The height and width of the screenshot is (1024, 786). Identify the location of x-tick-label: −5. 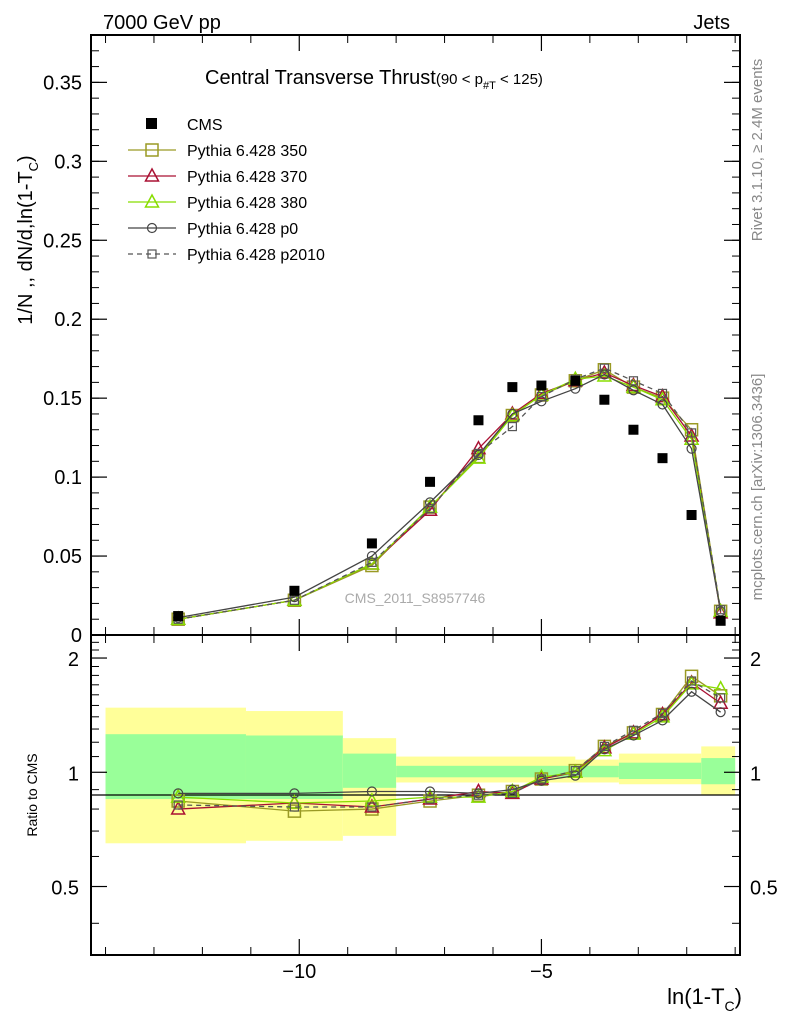
(541, 972).